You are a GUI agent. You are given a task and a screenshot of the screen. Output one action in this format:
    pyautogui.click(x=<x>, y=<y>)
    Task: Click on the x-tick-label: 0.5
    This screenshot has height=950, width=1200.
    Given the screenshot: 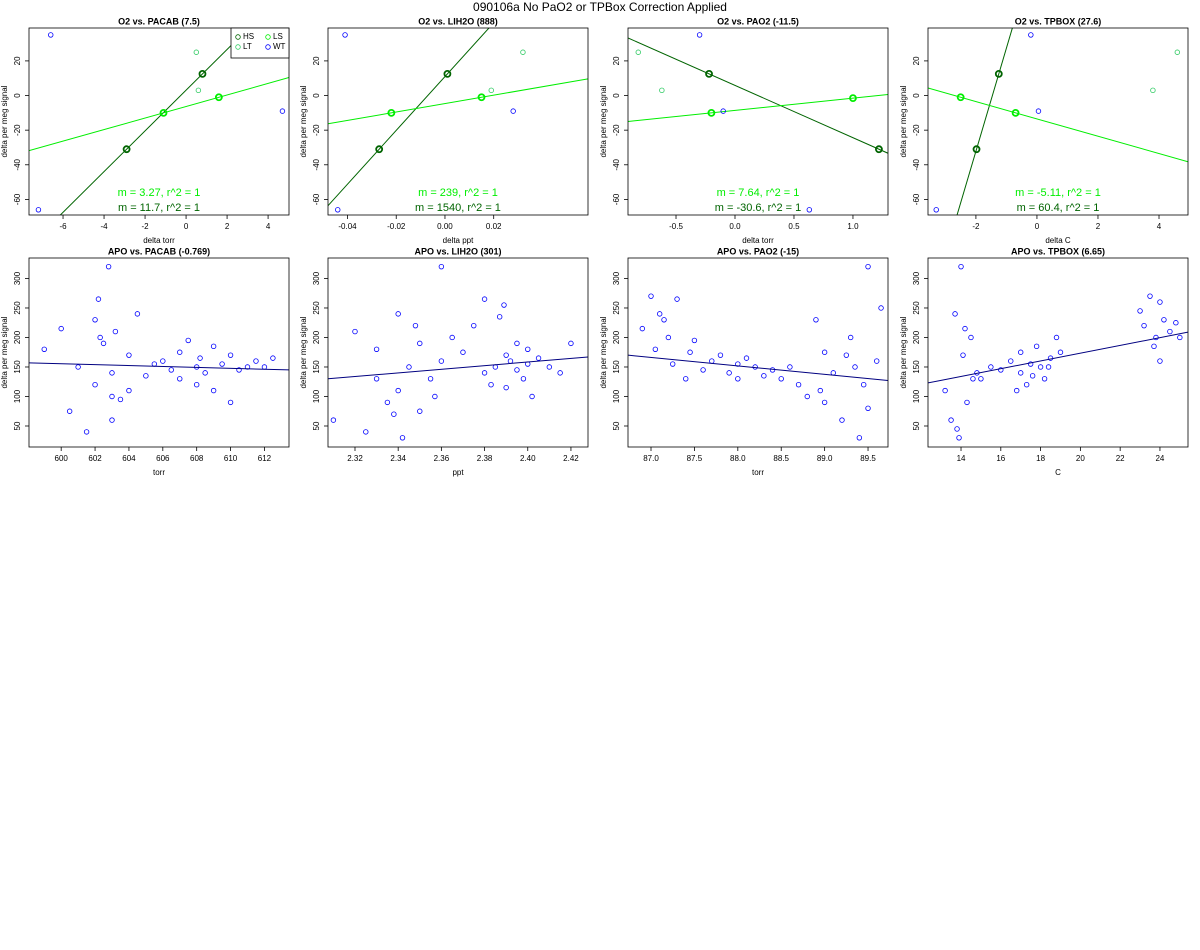 What is the action you would take?
    pyautogui.click(x=794, y=226)
    